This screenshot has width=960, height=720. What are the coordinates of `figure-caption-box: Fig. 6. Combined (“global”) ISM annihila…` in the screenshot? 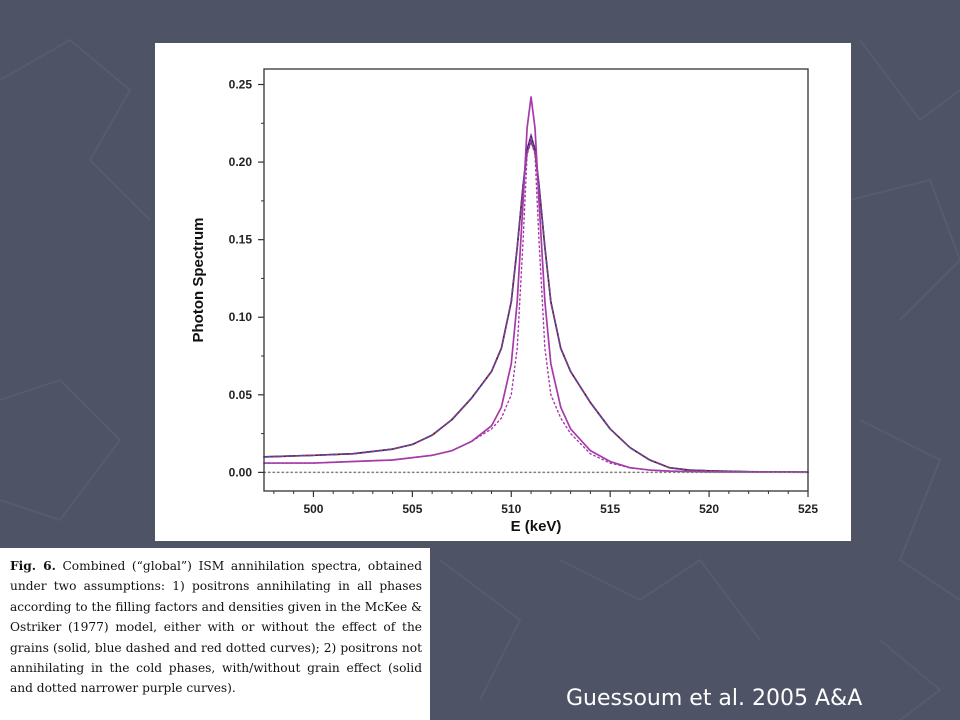 It's located at (215, 634).